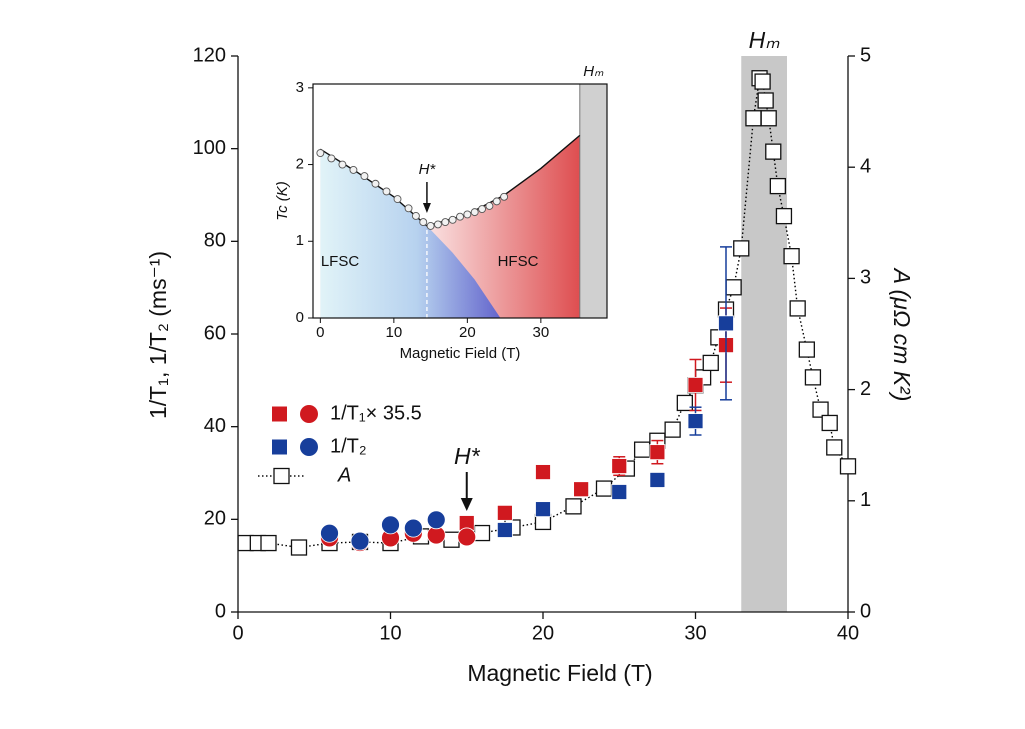 The height and width of the screenshot is (729, 1025). I want to click on inset-y-tick-label: 1, so click(300, 240).